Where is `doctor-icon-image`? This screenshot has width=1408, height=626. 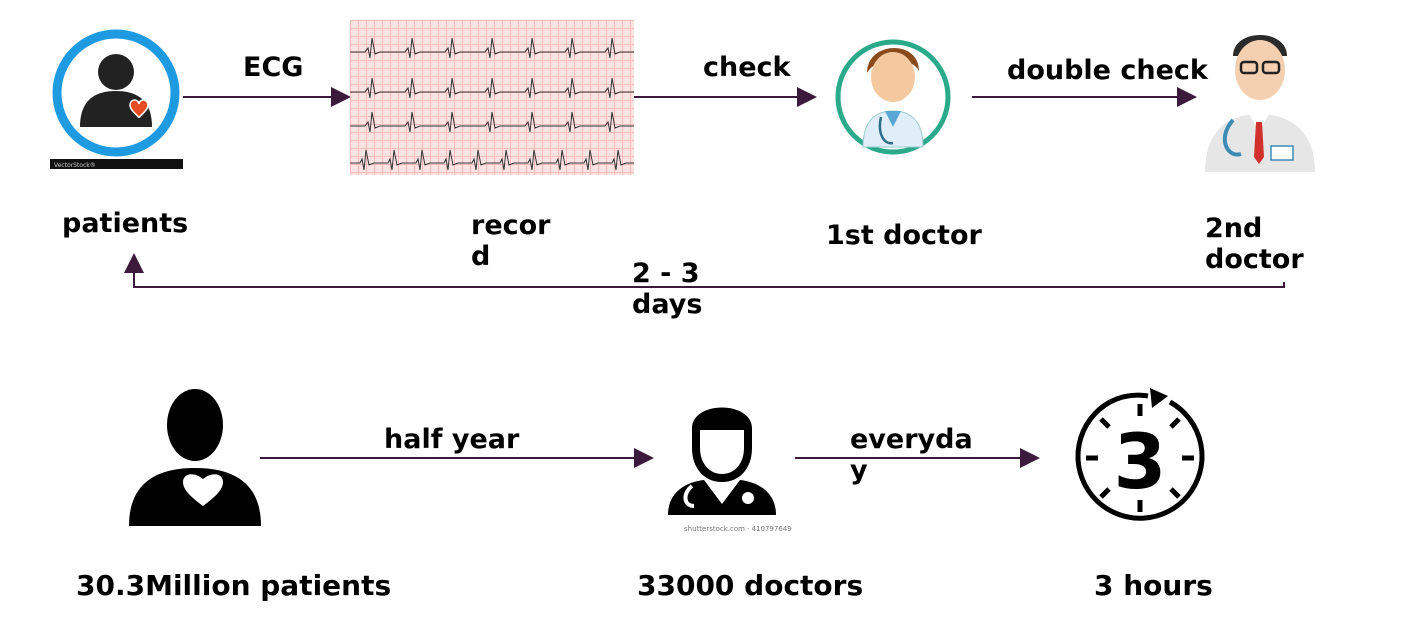
doctor-icon-image is located at coordinates (722, 452).